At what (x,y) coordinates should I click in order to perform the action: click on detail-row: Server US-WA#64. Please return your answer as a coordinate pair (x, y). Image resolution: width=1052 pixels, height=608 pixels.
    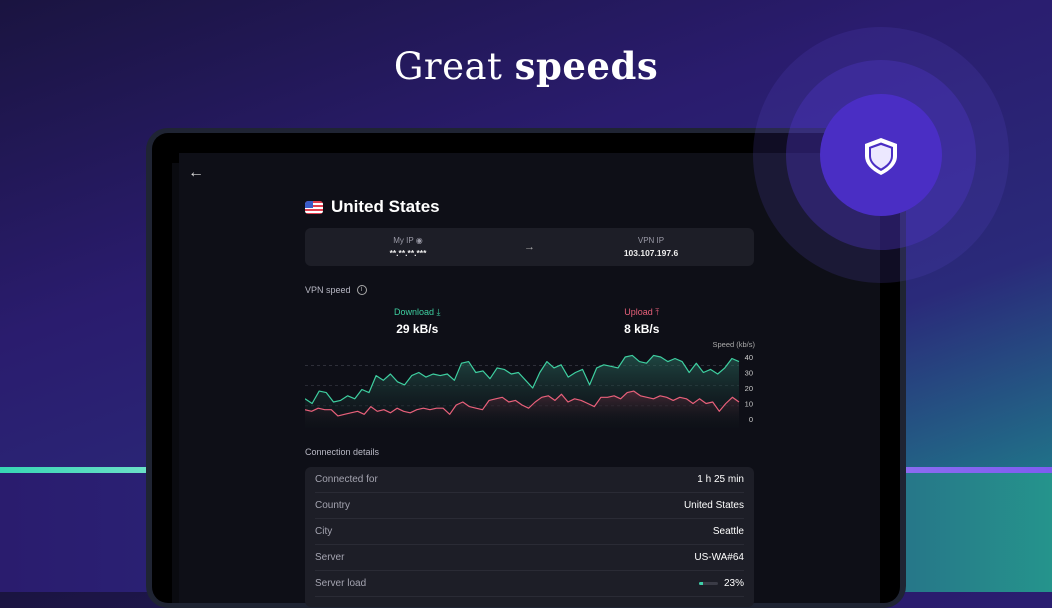
    Looking at the image, I should click on (529, 558).